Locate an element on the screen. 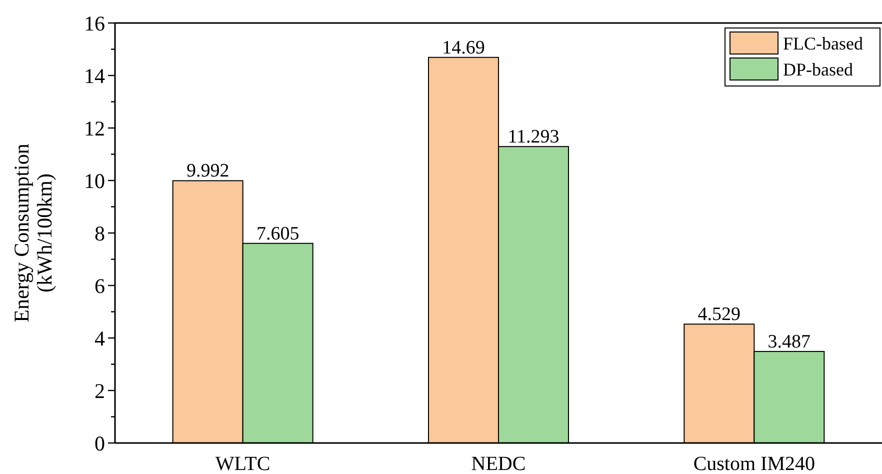 The image size is (882, 474). y-tick-label: 10 is located at coordinates (94, 180).